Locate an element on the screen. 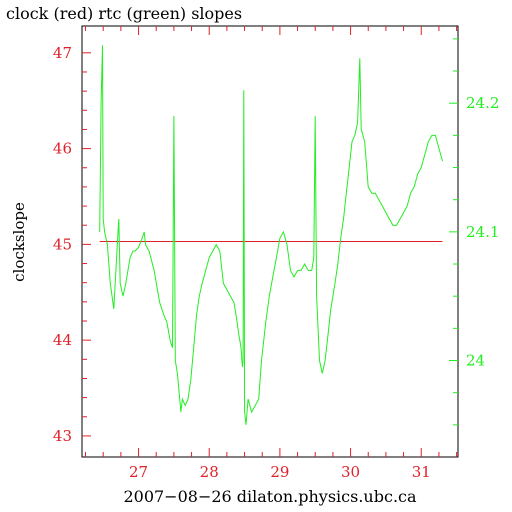 The width and height of the screenshot is (512, 512). y-axis-label: clockslope is located at coordinates (19, 242).